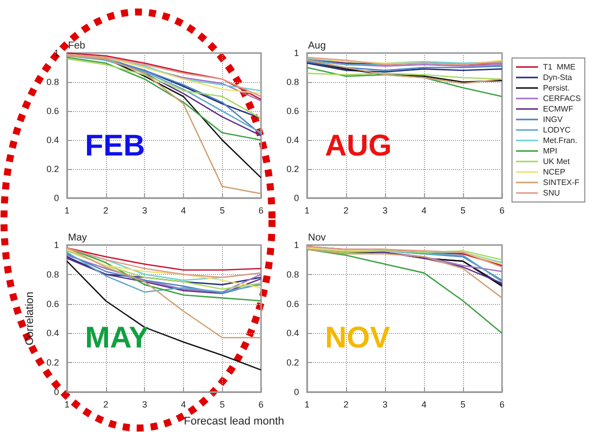 The width and height of the screenshot is (589, 432). Describe the element at coordinates (553, 119) in the screenshot. I see `legend-label: INGV` at that location.